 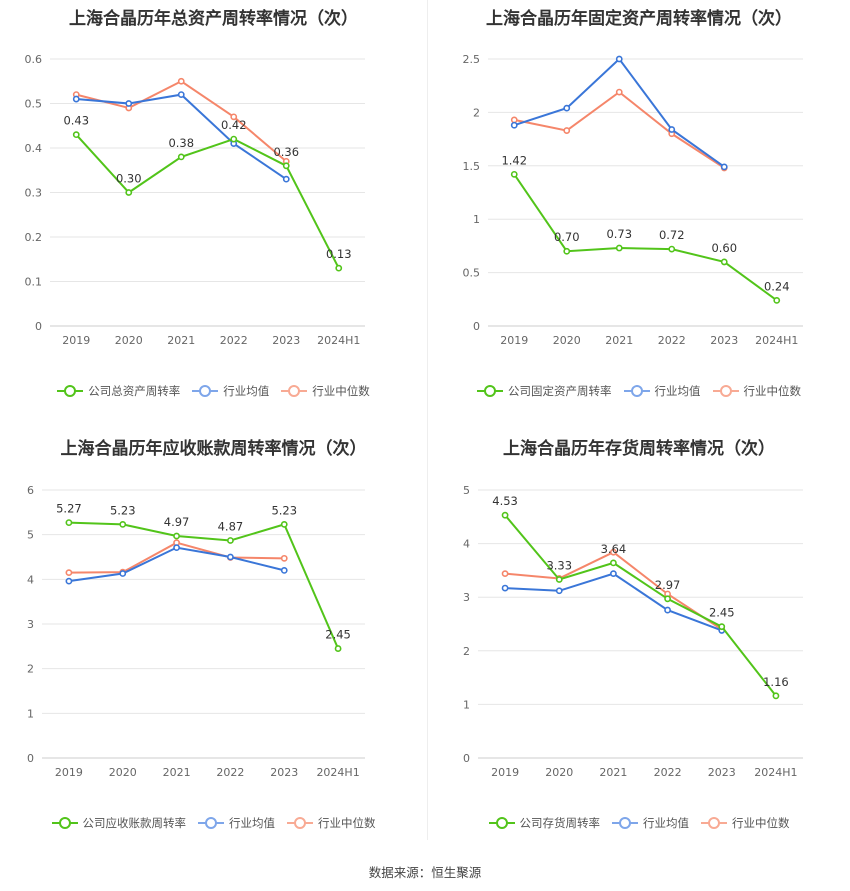 I want to click on data-source-footer: 数据来源：恒生聚源, so click(x=425, y=872).